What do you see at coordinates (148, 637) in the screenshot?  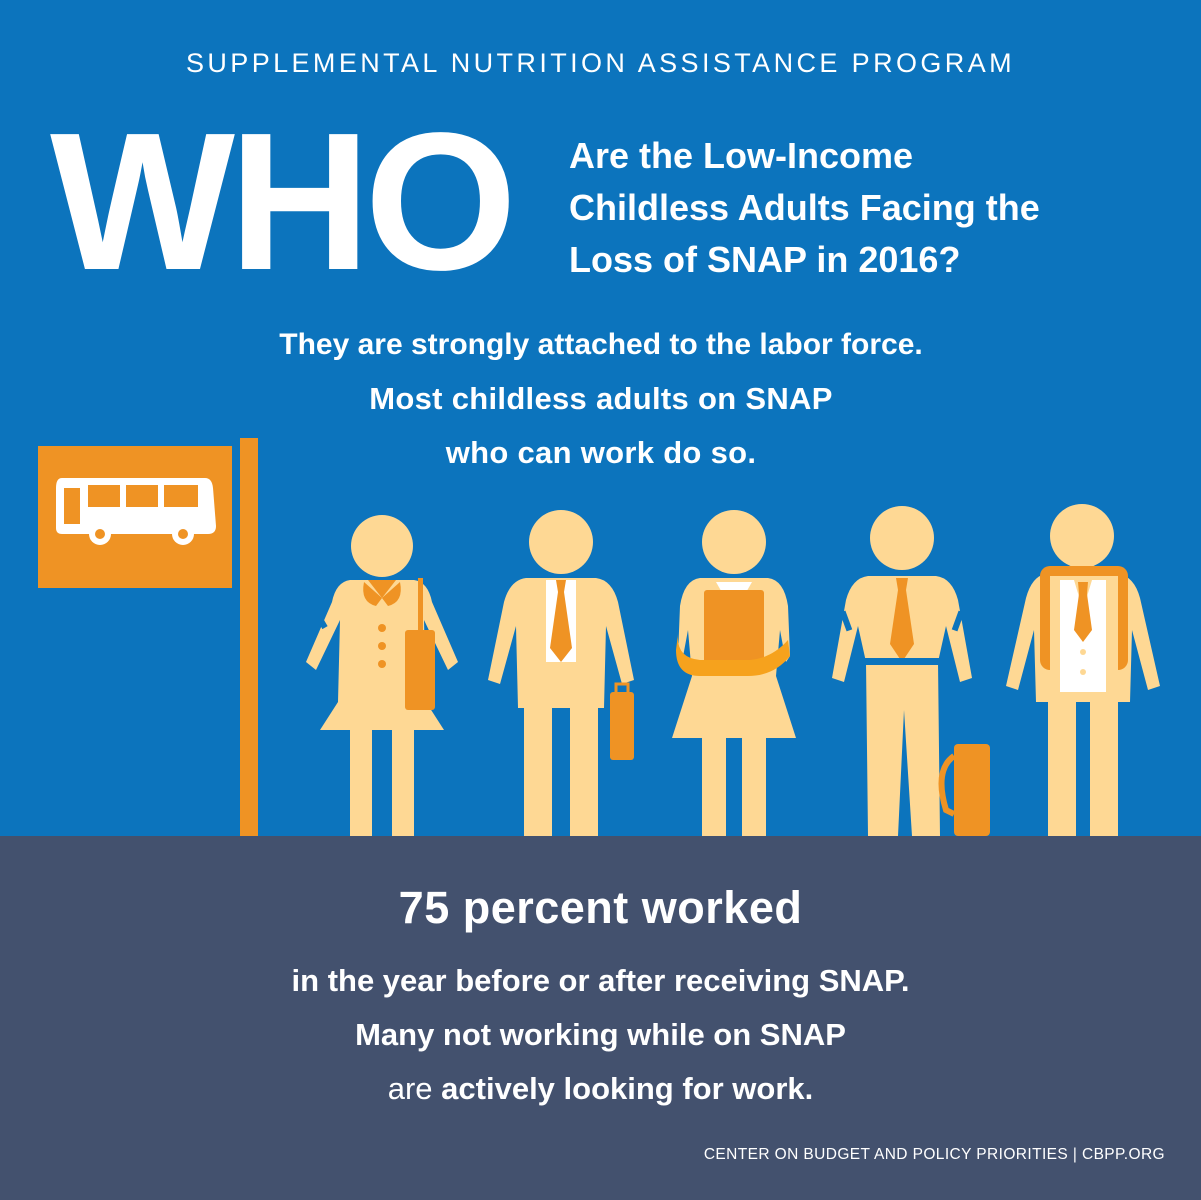 I see `bus-stop-sign-icon` at bounding box center [148, 637].